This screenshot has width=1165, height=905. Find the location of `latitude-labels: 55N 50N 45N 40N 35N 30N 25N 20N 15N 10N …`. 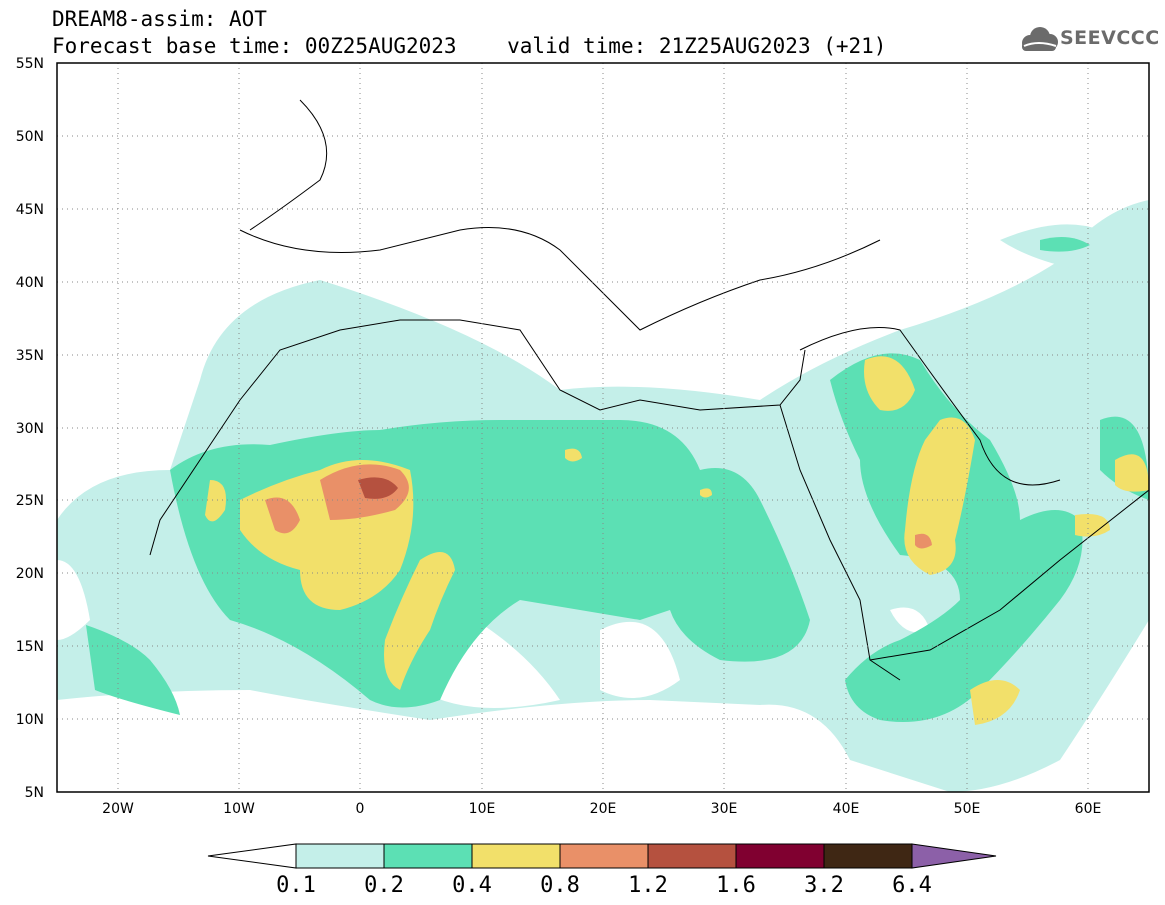

latitude-labels: 55N 50N 45N 40N 35N 30N 25N 20N 15N 10N … is located at coordinates (30, 428).